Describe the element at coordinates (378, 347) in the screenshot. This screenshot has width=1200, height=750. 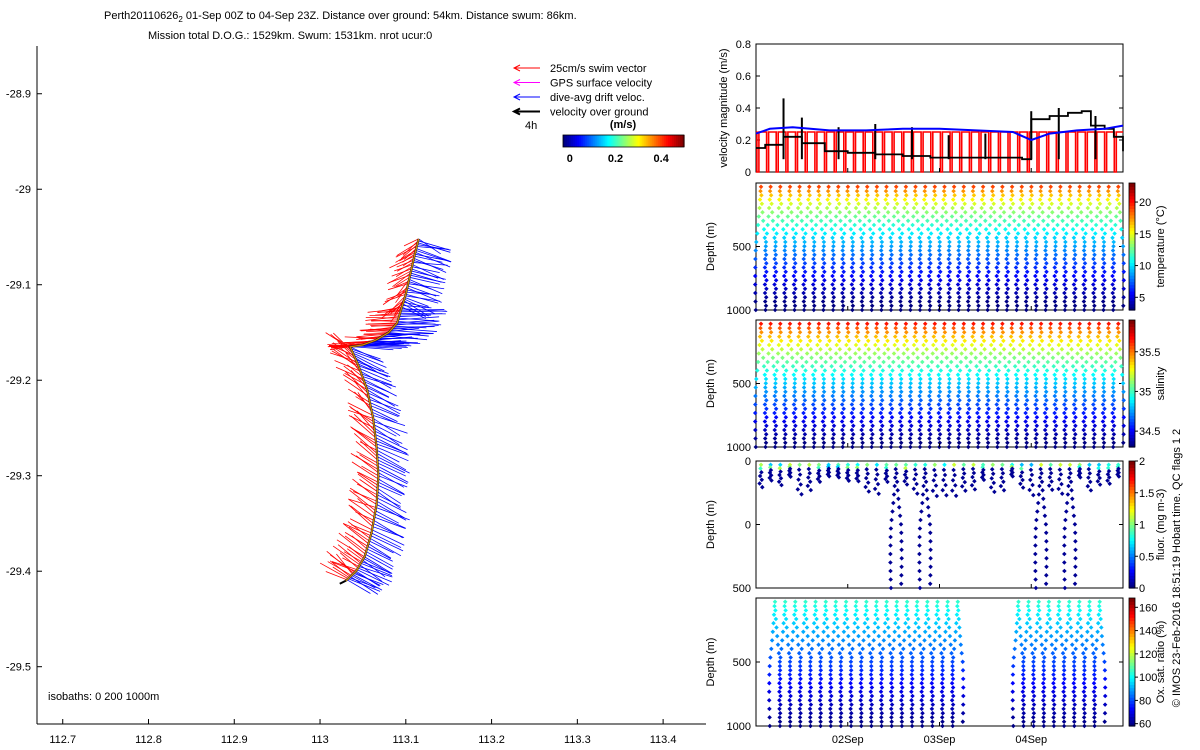
I see `drift-vector` at that location.